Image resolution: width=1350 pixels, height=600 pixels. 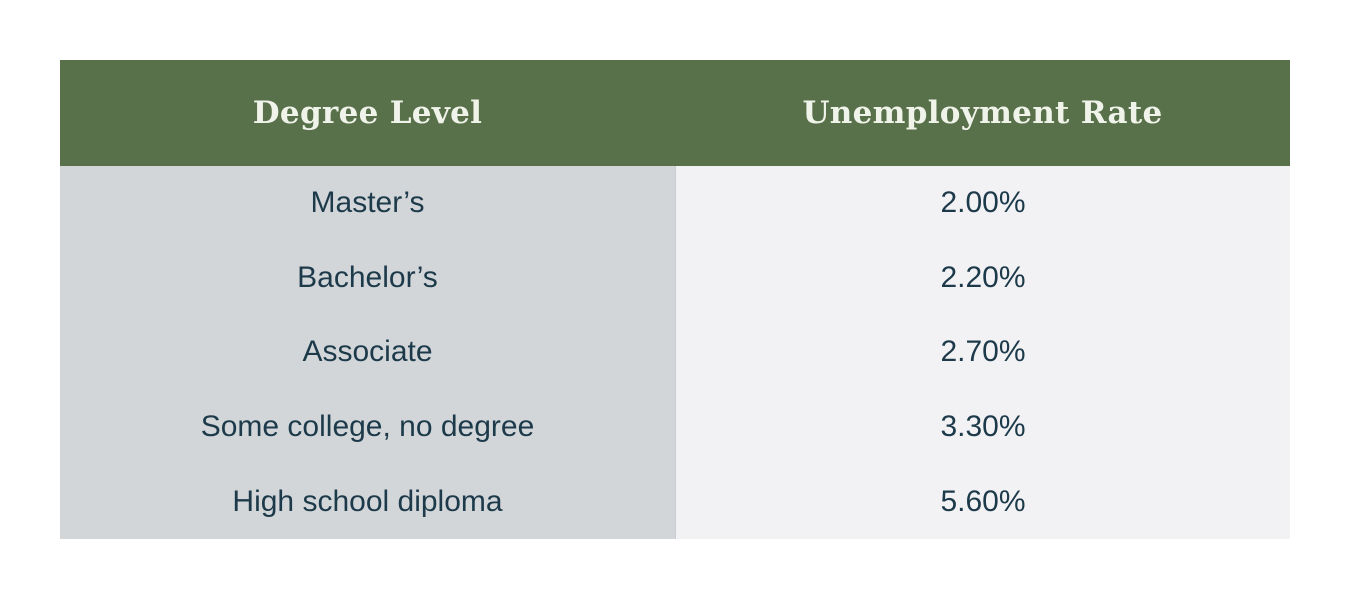 I want to click on table-row: Associate 2.70%, so click(x=675, y=352).